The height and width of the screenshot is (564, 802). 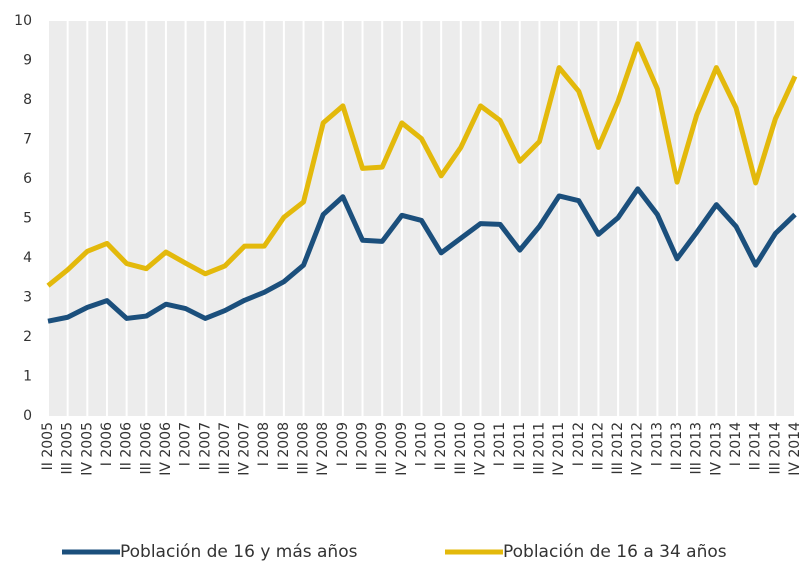 What do you see at coordinates (579, 444) in the screenshot?
I see `x-tick-label: I 2012` at bounding box center [579, 444].